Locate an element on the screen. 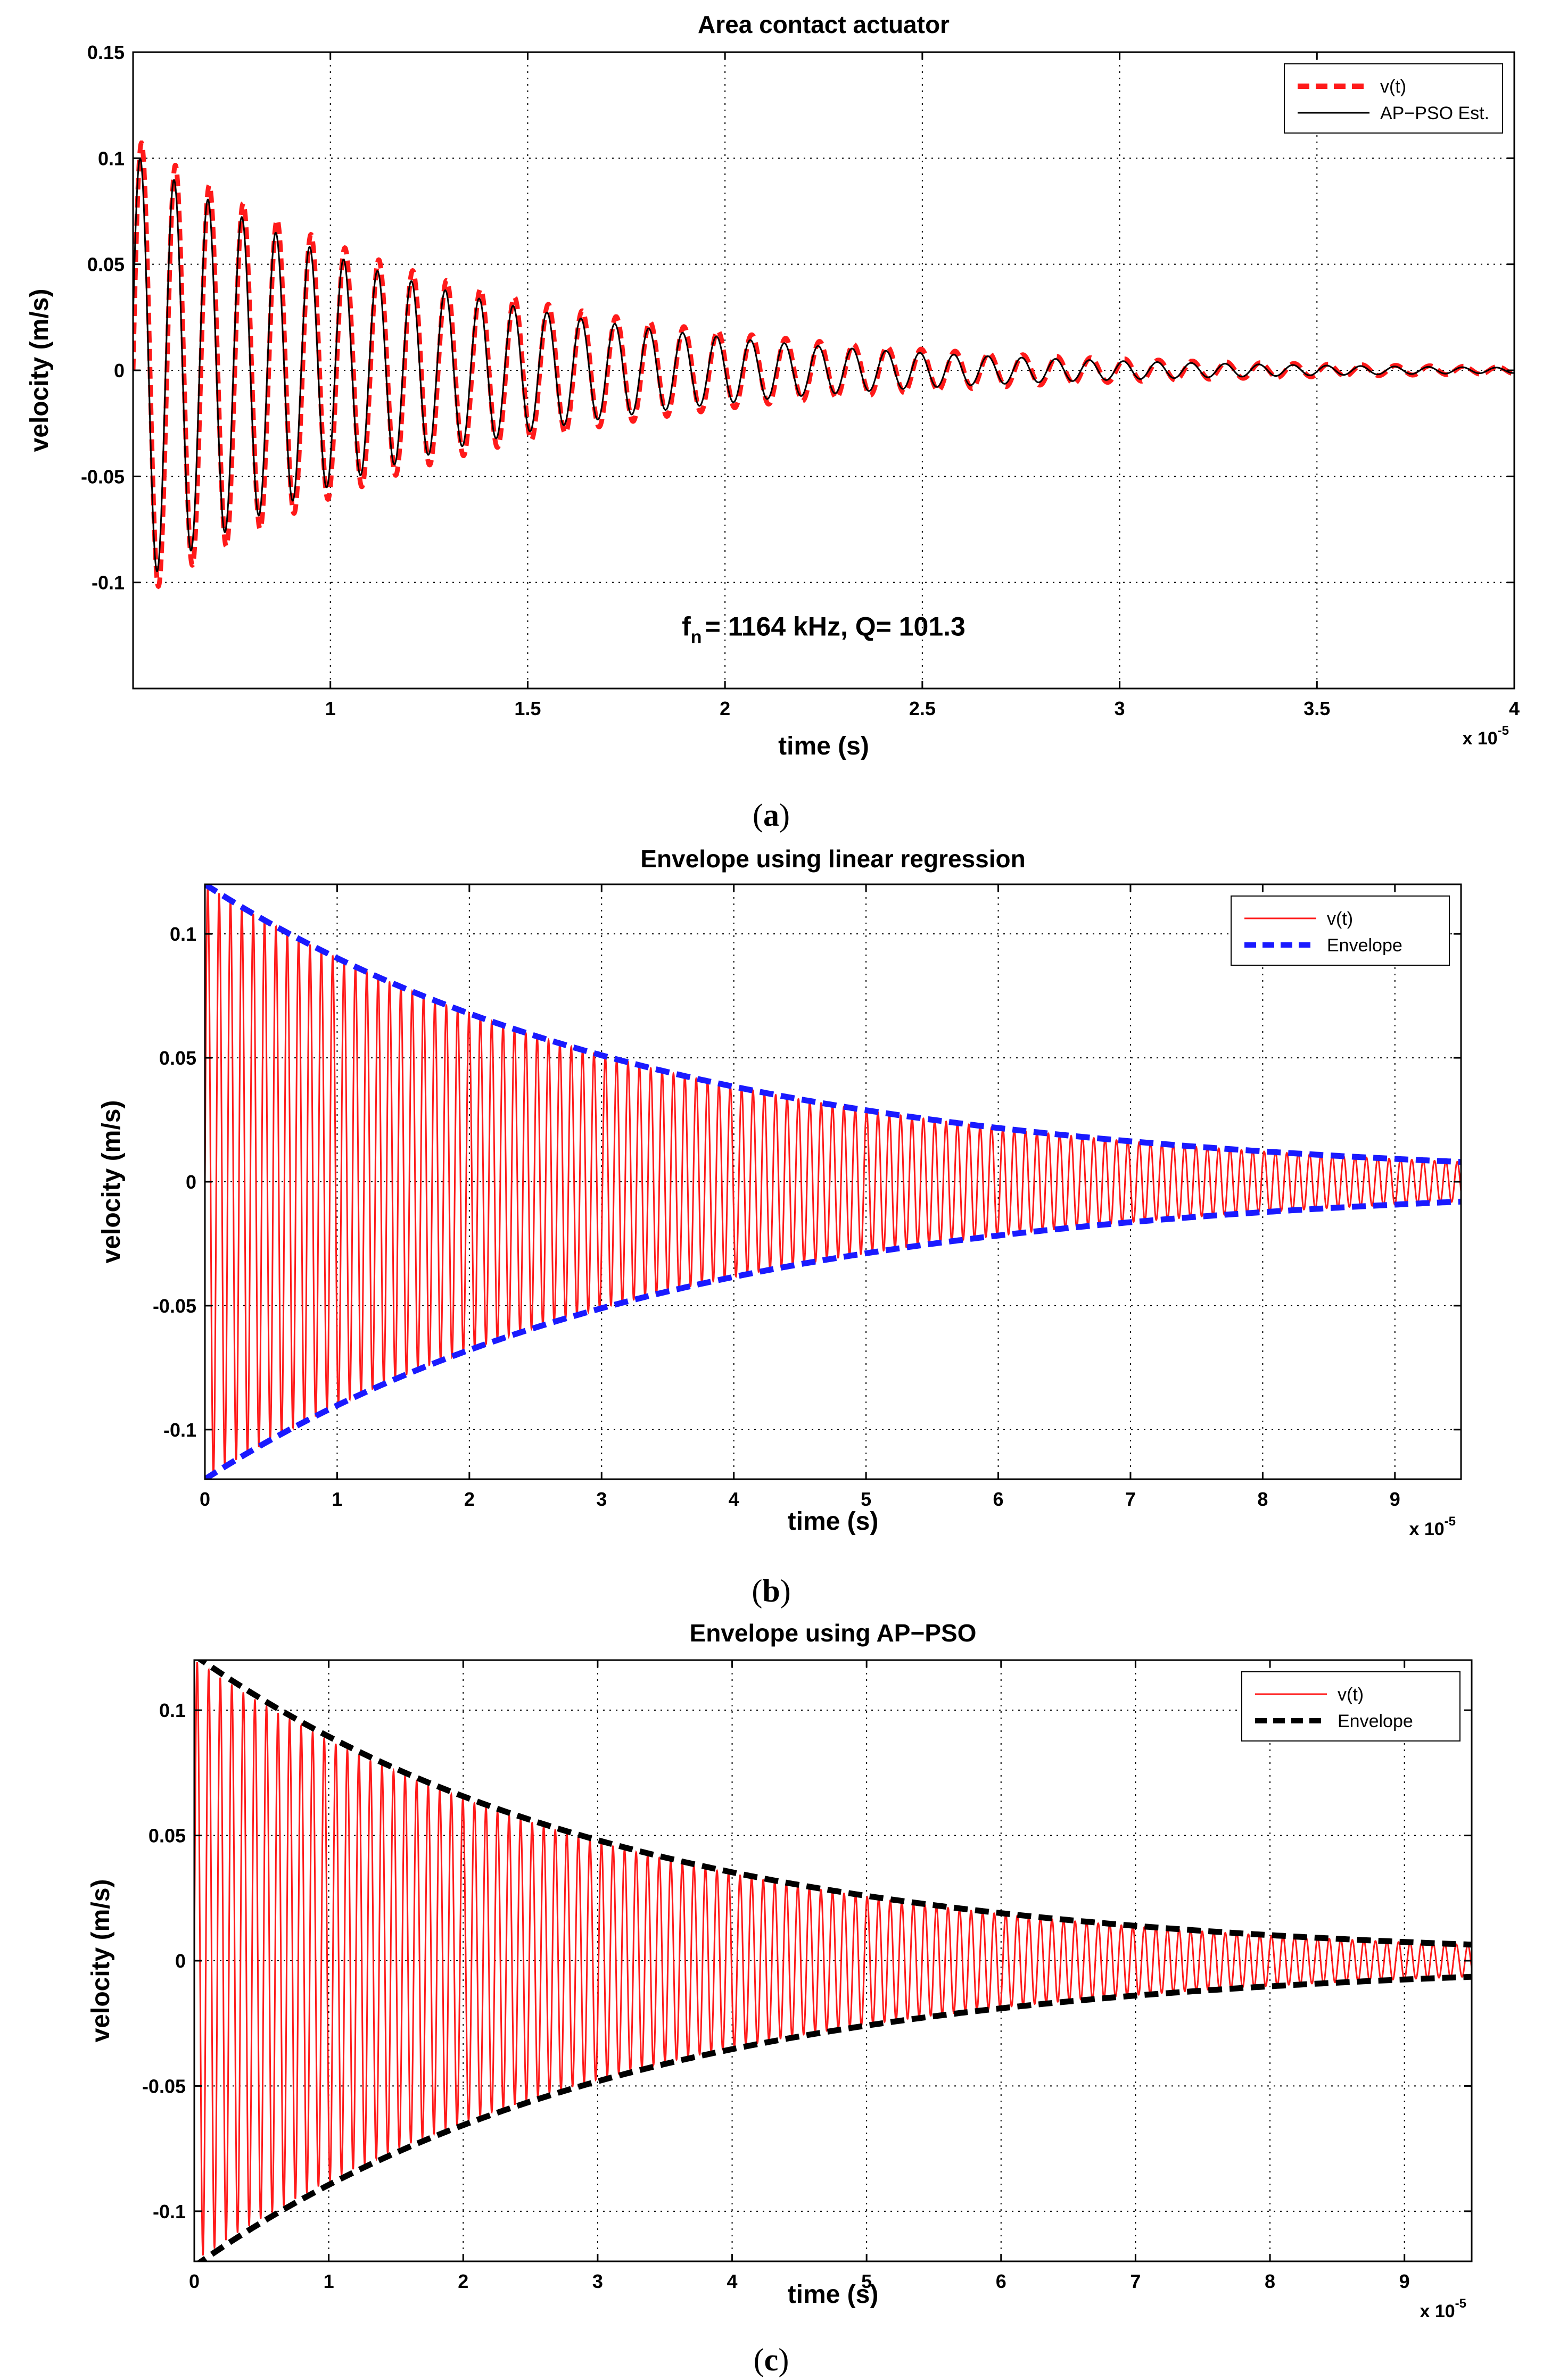 This screenshot has width=1543, height=2380. caption-letter: c is located at coordinates (771, 2359).